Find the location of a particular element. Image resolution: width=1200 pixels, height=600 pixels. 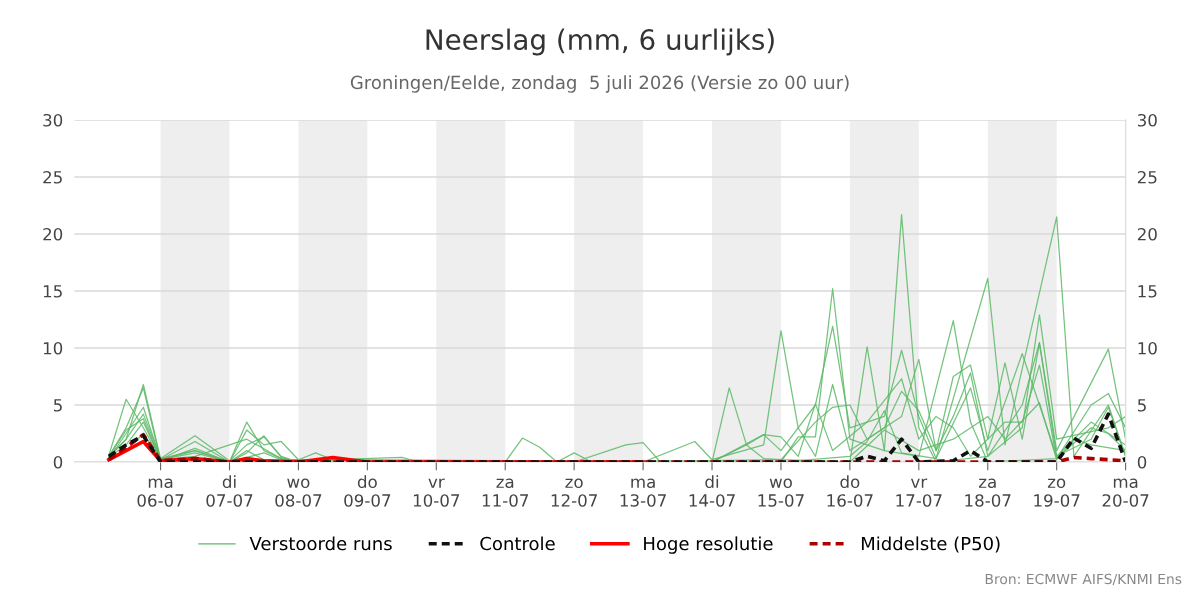

x-tick-label: ma 13-07 is located at coordinates (643, 492).